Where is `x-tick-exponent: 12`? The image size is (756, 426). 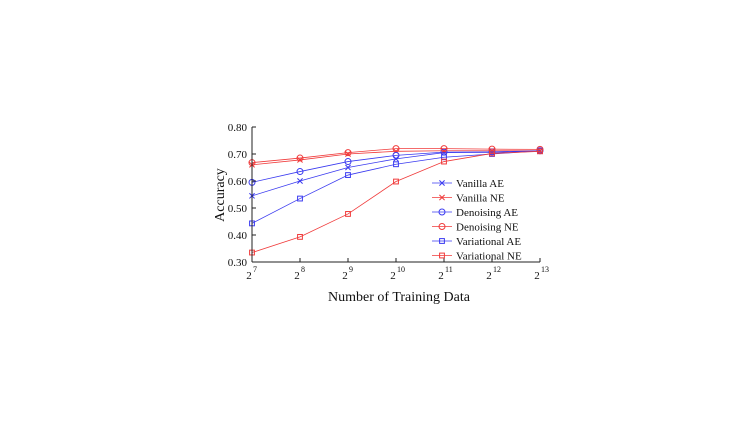 x-tick-exponent: 12 is located at coordinates (497, 269).